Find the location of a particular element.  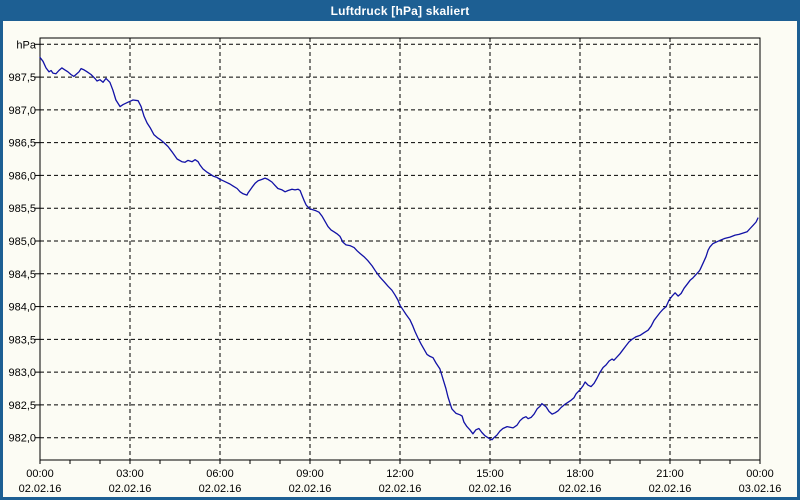

y-tick-label: 987,5 is located at coordinates (22, 78).